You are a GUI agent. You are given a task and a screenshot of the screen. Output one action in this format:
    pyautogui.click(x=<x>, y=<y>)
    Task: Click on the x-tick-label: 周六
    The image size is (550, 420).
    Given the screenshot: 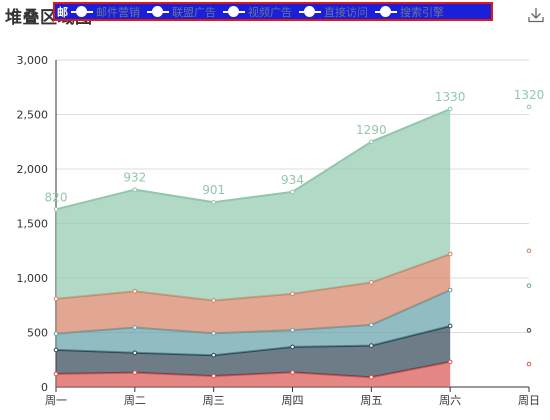 What is the action you would take?
    pyautogui.click(x=450, y=400)
    